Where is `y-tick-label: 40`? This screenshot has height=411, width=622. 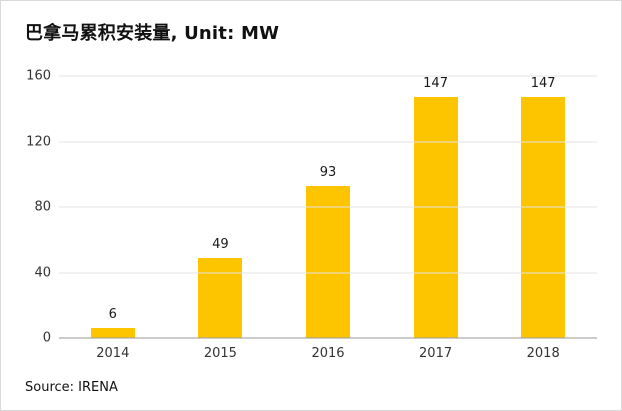
y-tick-label: 40 is located at coordinates (42, 272).